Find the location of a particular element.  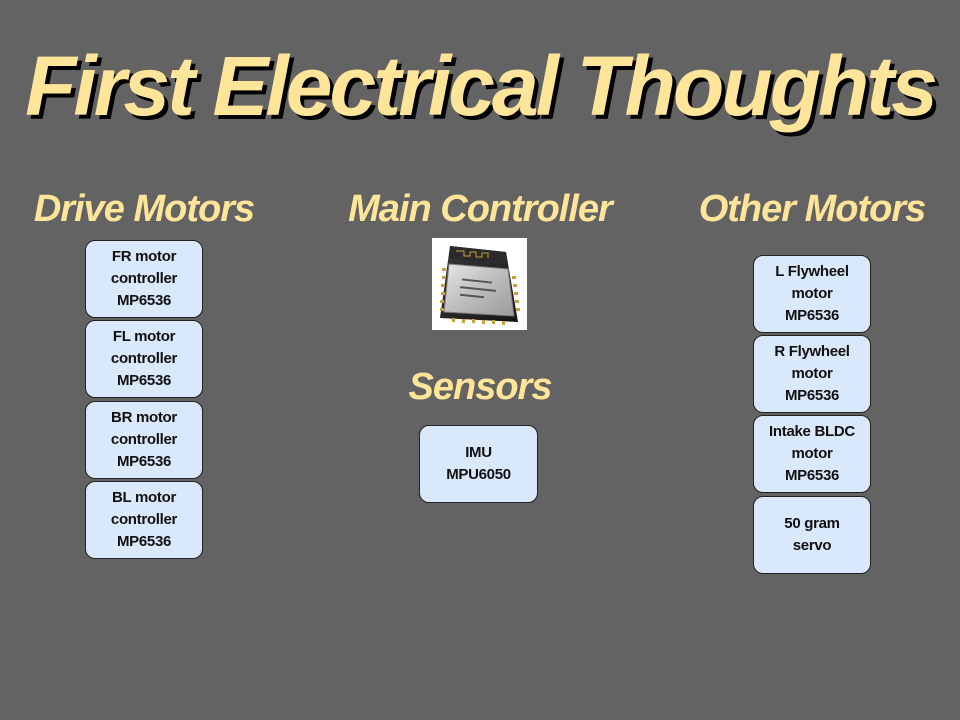

br-motor-controller-box: BR motor controller MP6536 is located at coordinates (144, 440).